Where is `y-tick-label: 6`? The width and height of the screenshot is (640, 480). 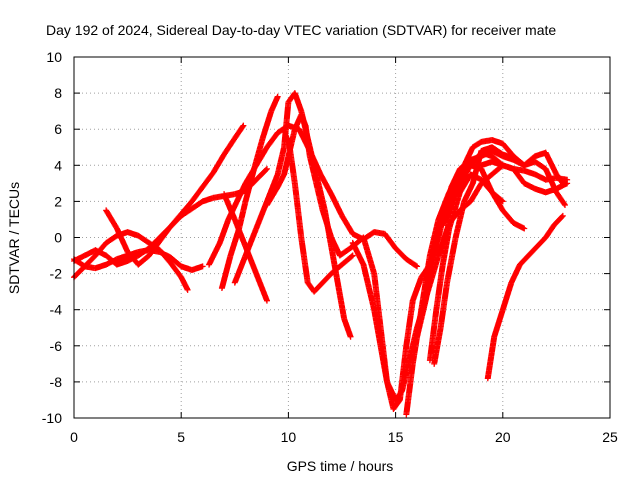 y-tick-label: 6 is located at coordinates (58, 129).